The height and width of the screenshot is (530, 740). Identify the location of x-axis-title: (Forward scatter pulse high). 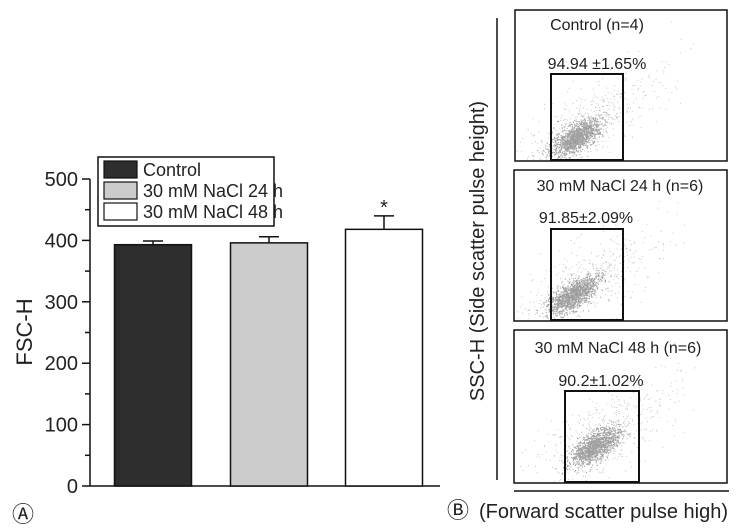
(603, 512).